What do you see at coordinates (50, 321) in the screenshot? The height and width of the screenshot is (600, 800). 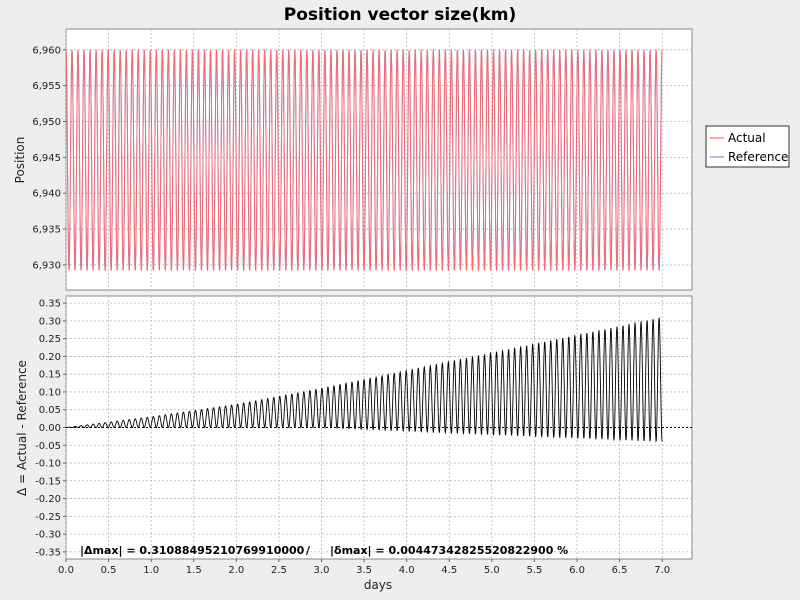 I see `bottom-y-tick-label: 0.30` at bounding box center [50, 321].